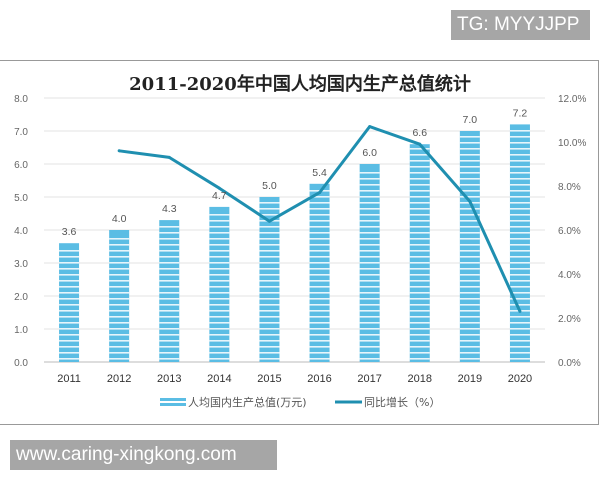  I want to click on x-axis-tick-label: 2013, so click(169, 379).